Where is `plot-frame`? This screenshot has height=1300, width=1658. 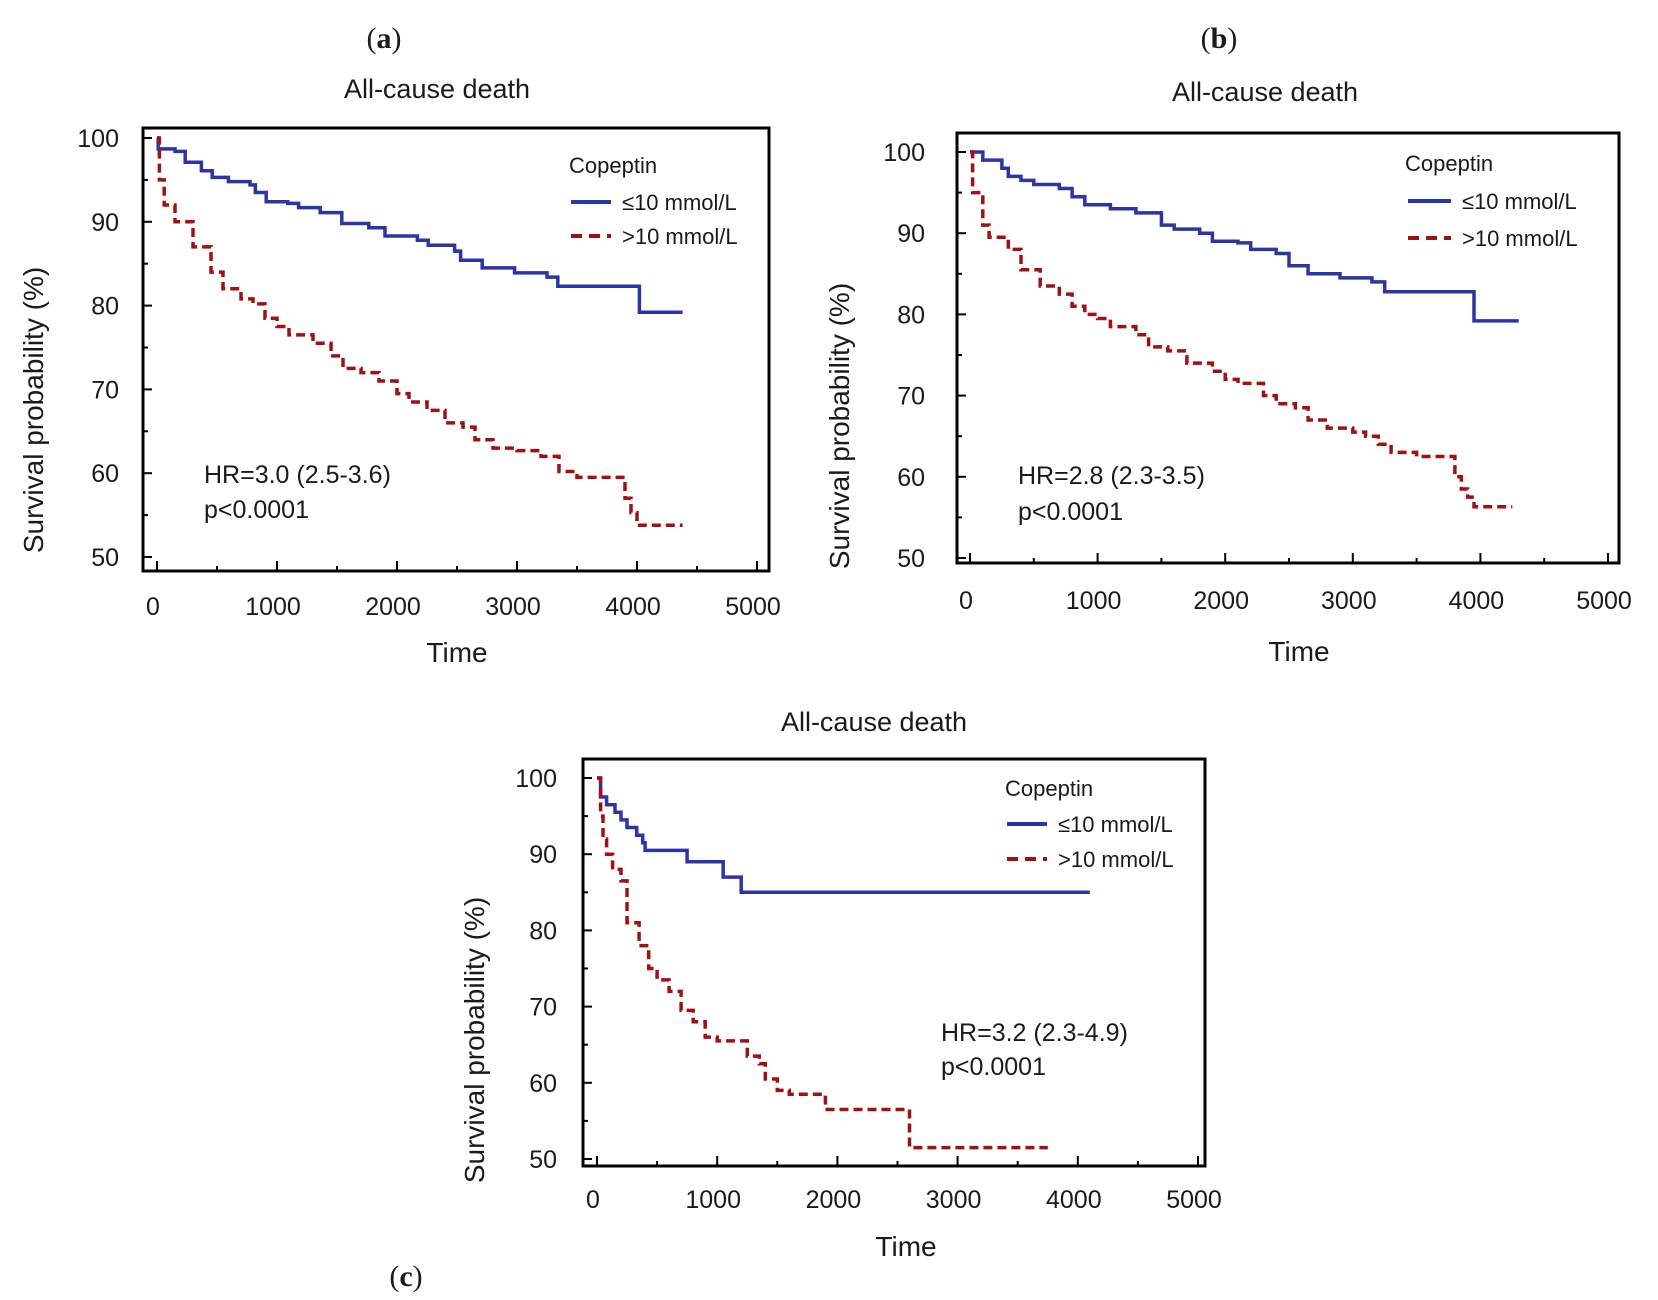
plot-frame is located at coordinates (894, 962).